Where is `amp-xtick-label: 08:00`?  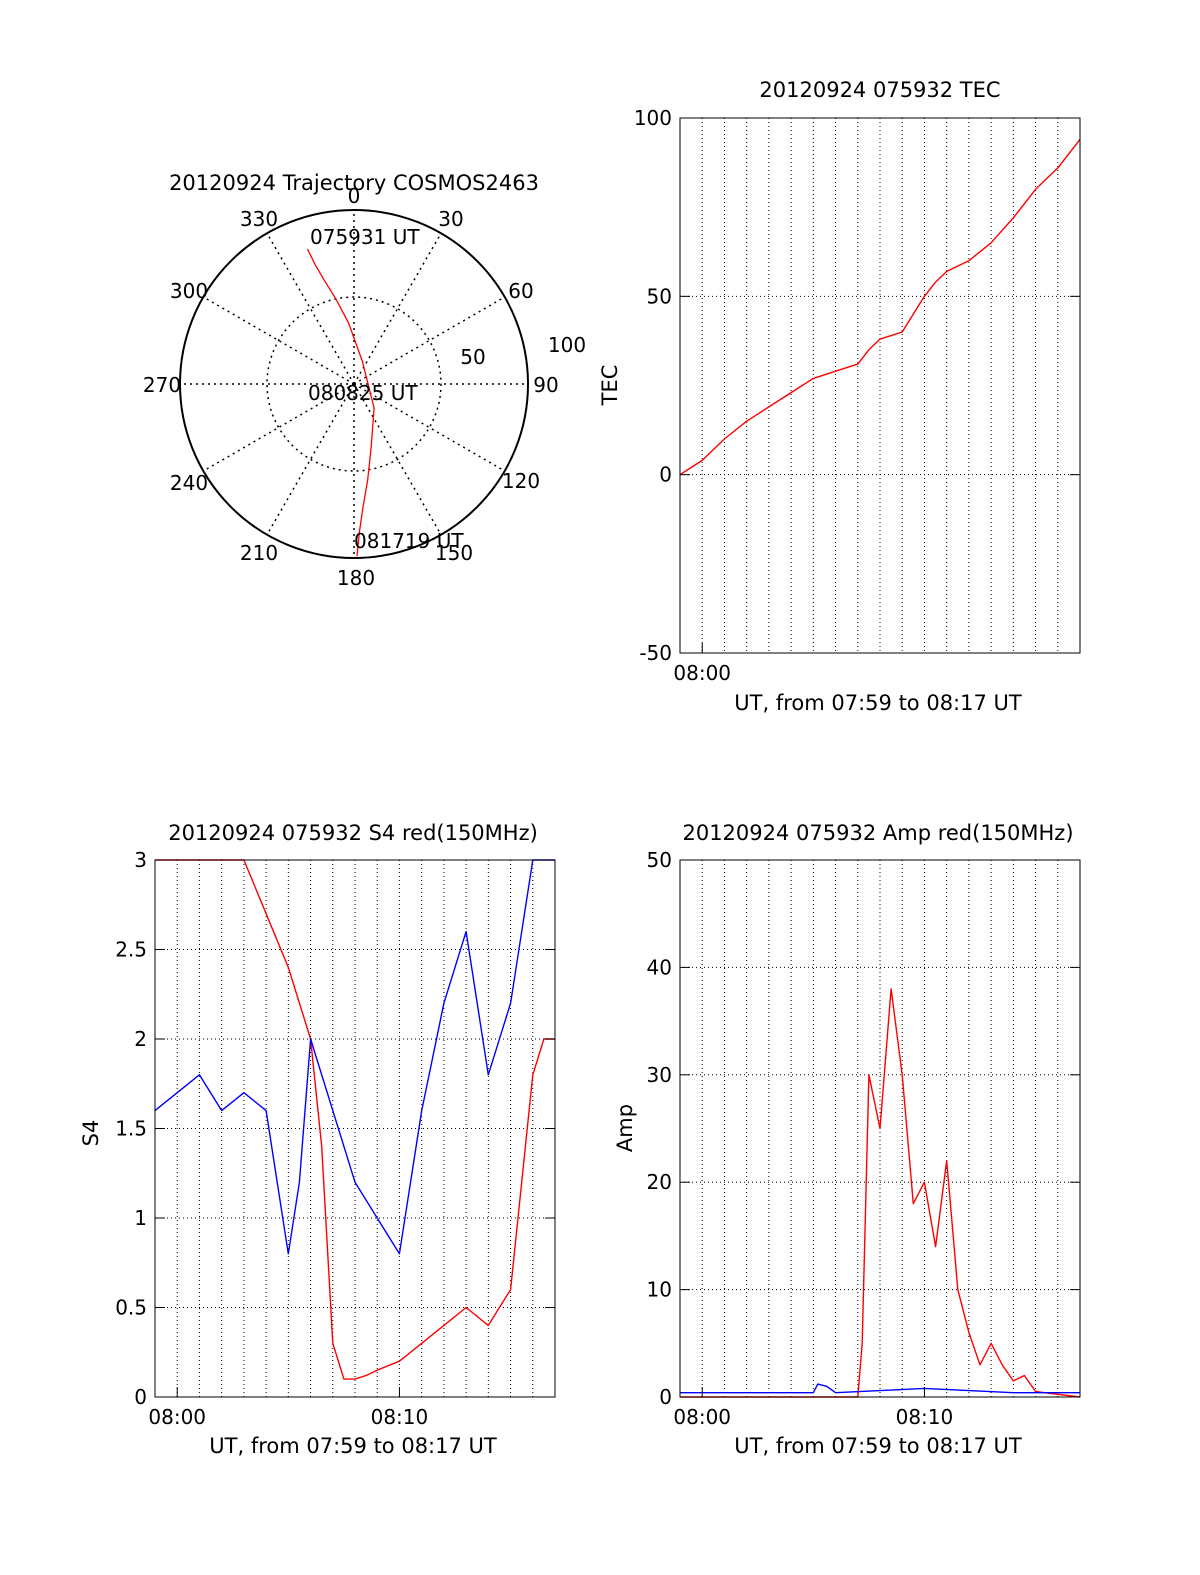
amp-xtick-label: 08:00 is located at coordinates (702, 1417).